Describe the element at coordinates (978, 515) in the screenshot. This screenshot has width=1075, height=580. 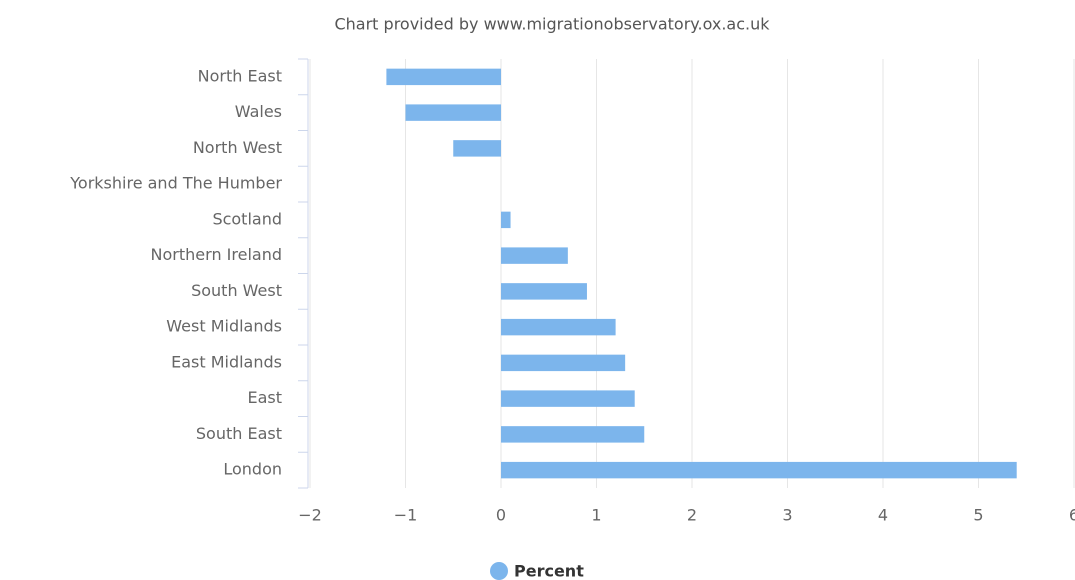
I see `x-tick-label: 5` at that location.